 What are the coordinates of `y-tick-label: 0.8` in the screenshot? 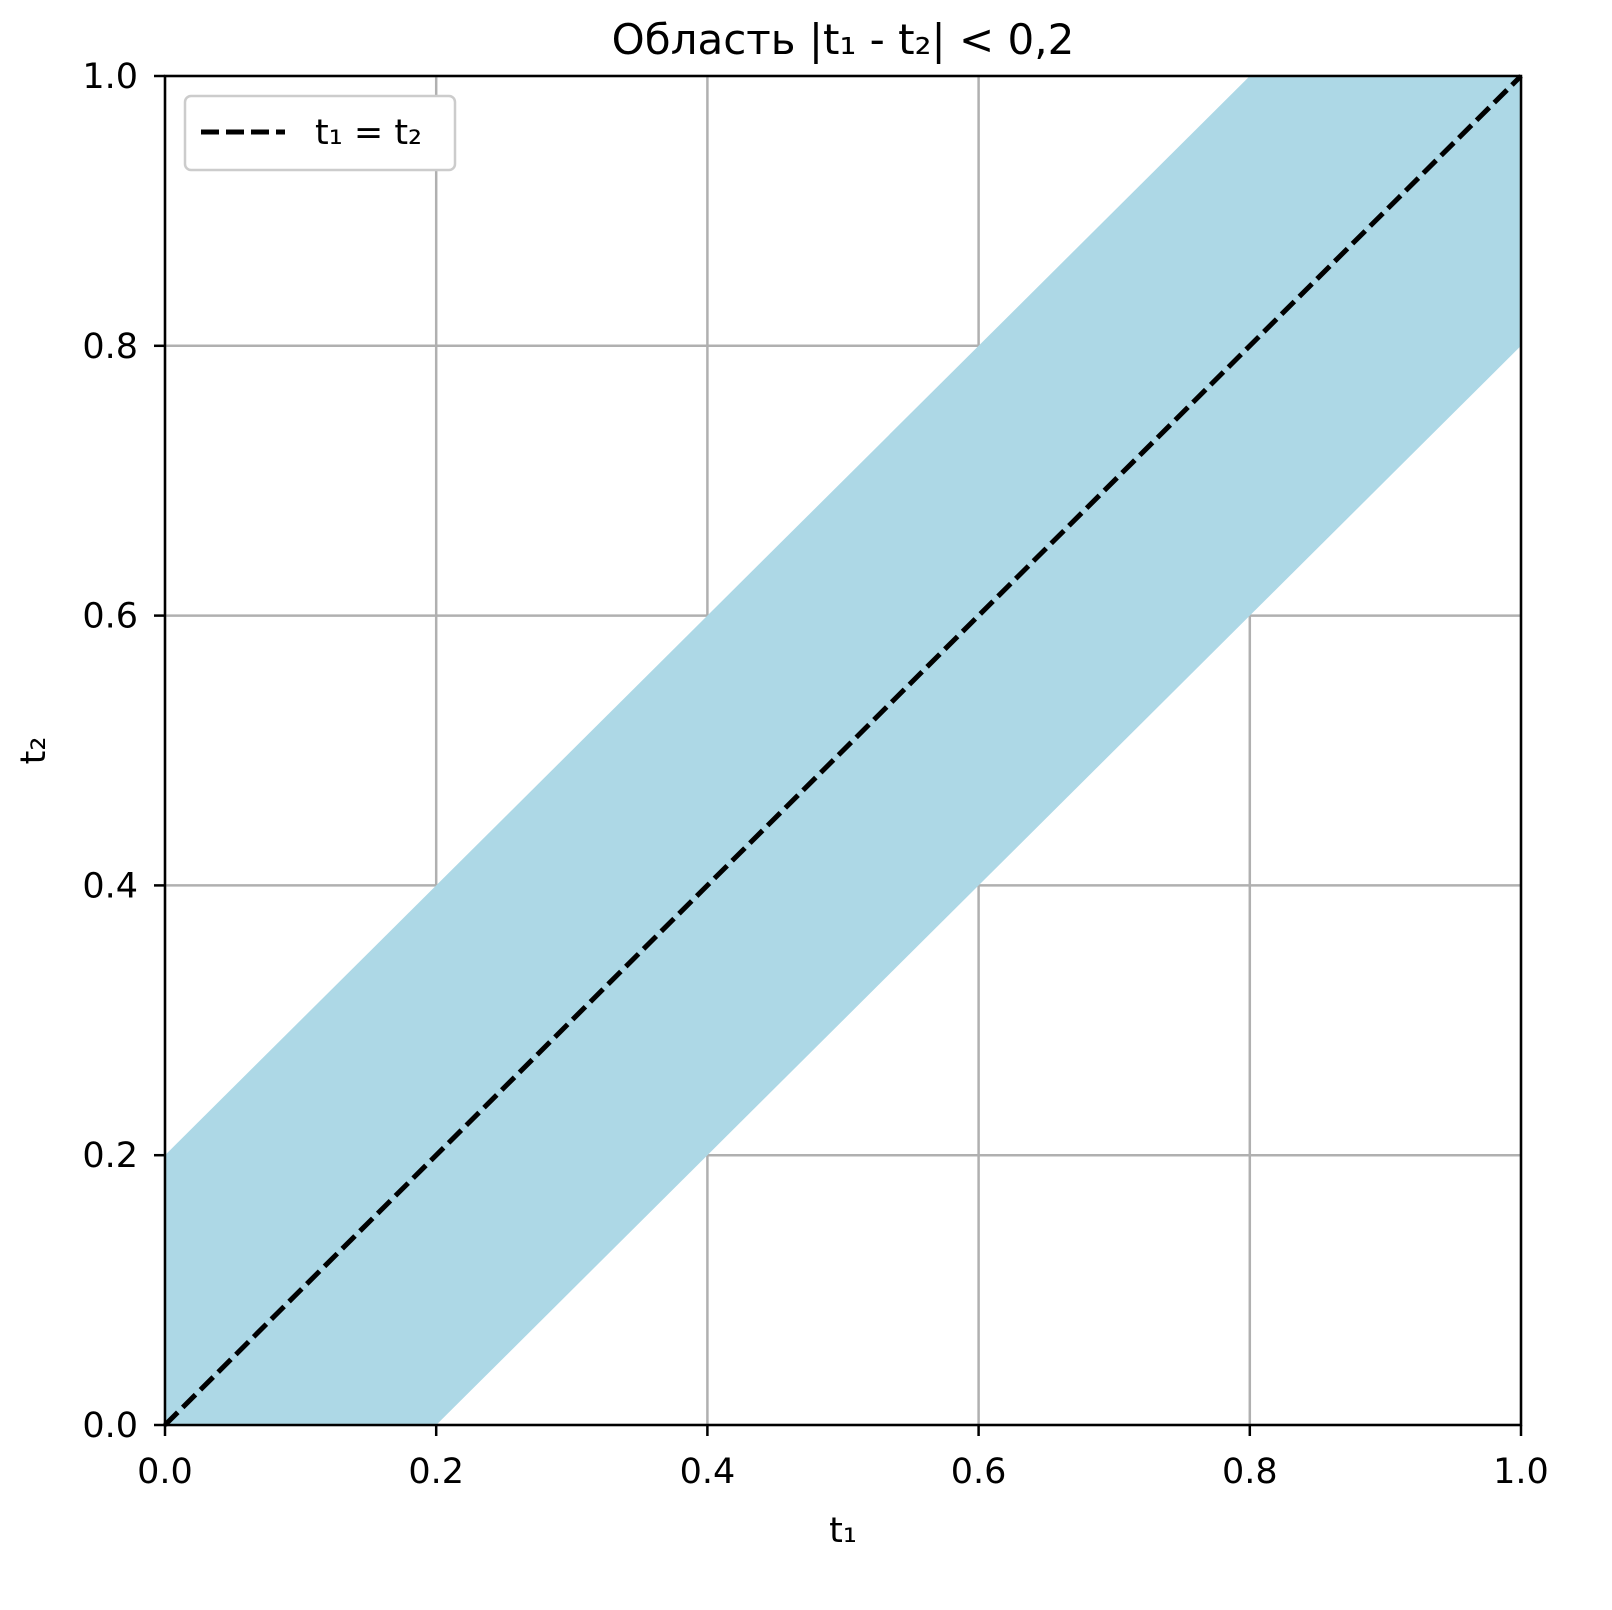 It's located at (110, 347).